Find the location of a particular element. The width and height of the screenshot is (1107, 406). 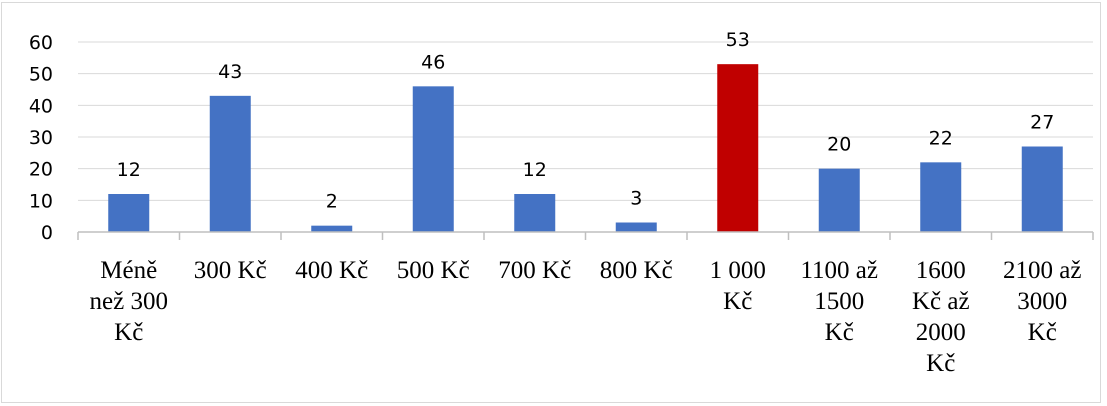

category-label: 300 Kč is located at coordinates (230, 270).